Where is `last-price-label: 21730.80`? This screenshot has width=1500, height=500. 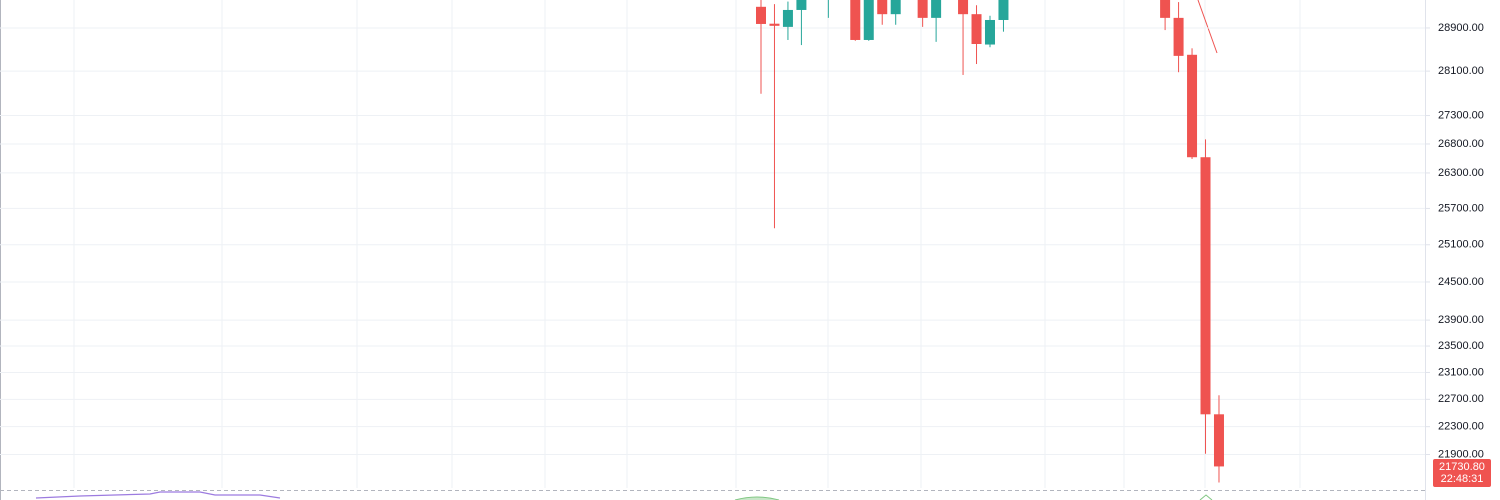 last-price-label: 21730.80 is located at coordinates (1462, 467).